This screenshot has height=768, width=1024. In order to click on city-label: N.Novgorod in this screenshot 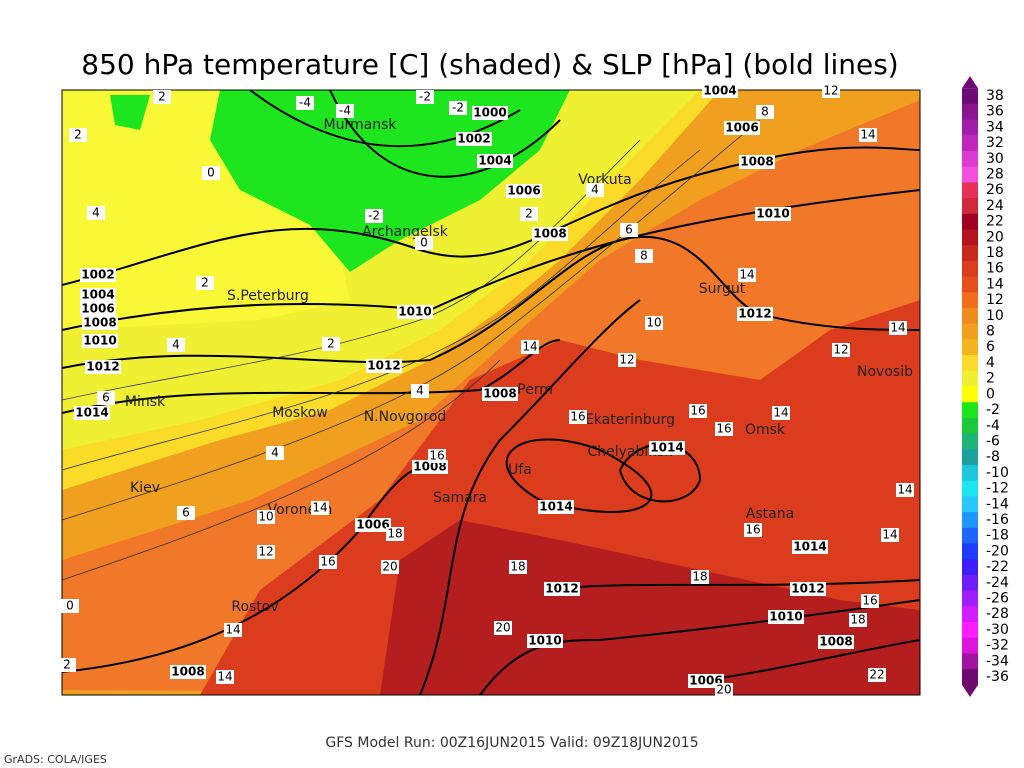, I will do `click(405, 417)`.